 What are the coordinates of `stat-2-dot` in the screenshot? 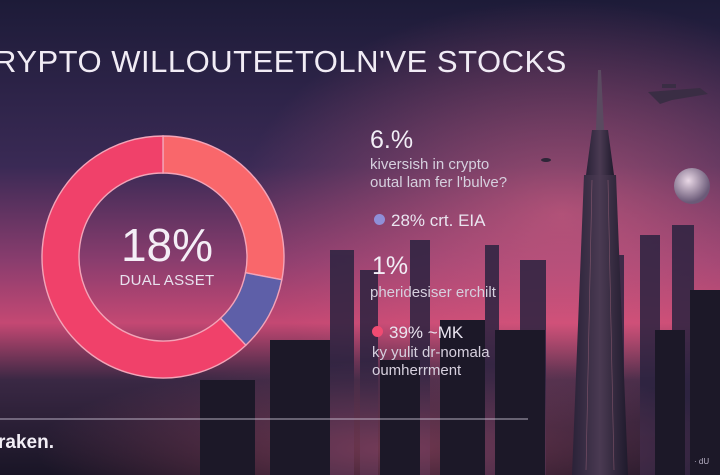 It's located at (379, 219).